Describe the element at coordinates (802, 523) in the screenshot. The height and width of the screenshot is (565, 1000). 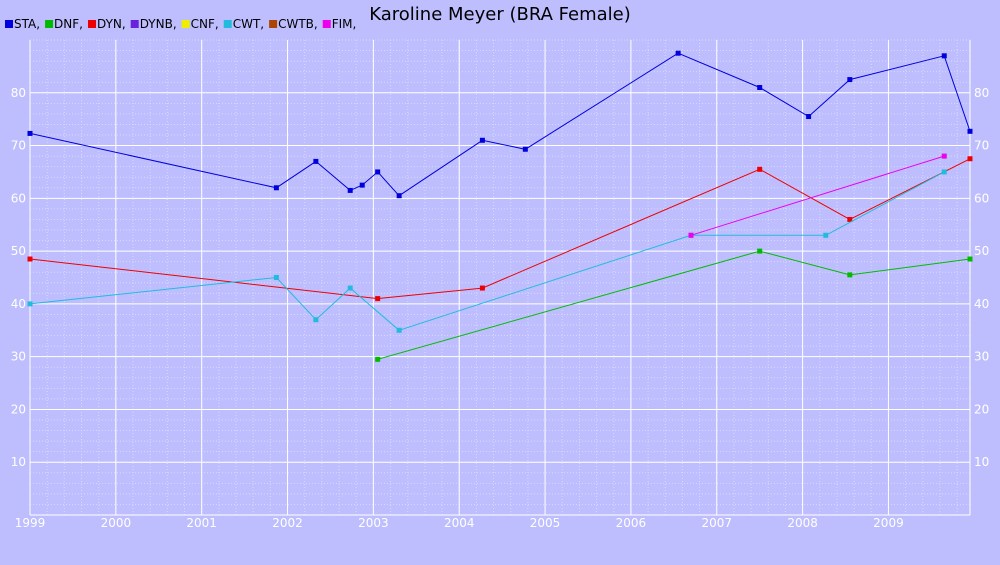
I see `x-tick-label: 2008` at that location.